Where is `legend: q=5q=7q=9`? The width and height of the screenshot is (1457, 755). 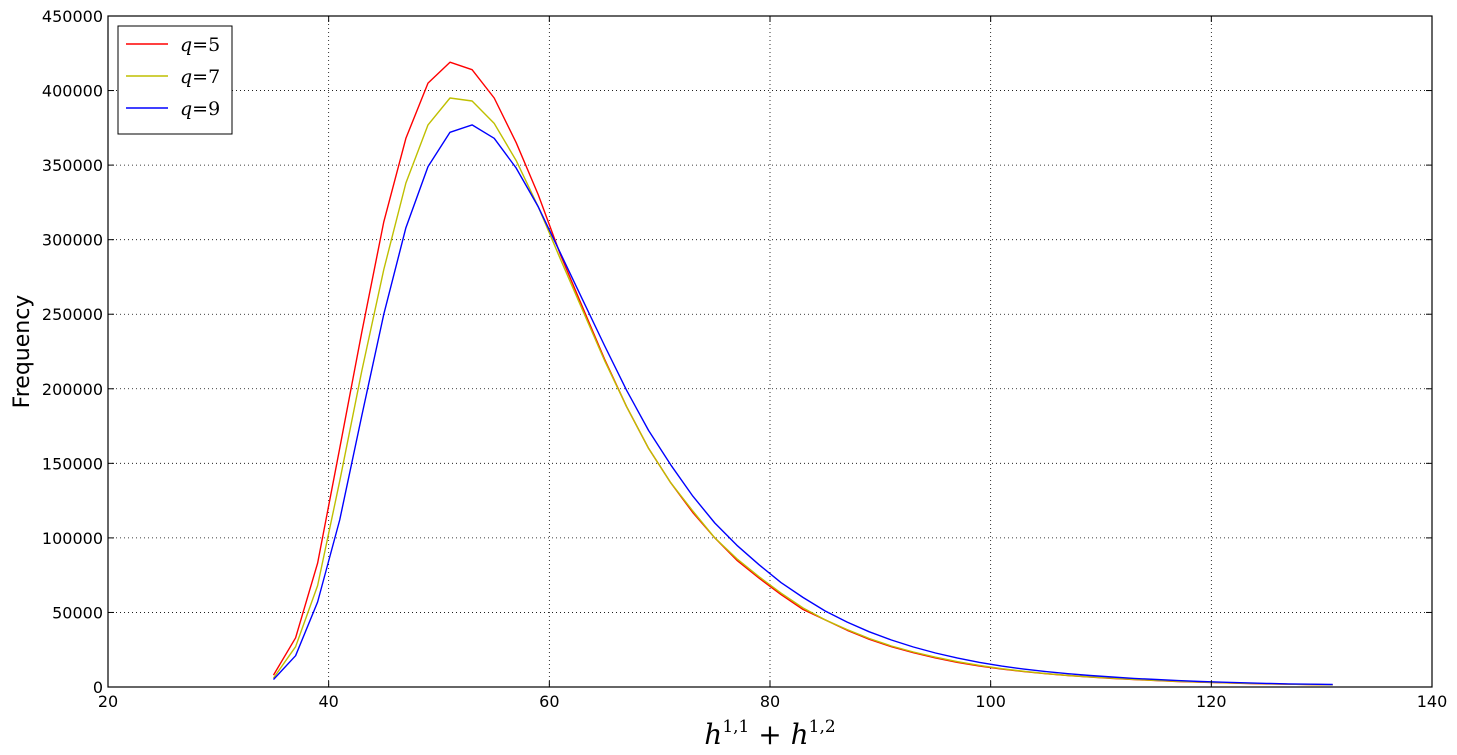
legend: q=5q=7q=9 is located at coordinates (175, 80).